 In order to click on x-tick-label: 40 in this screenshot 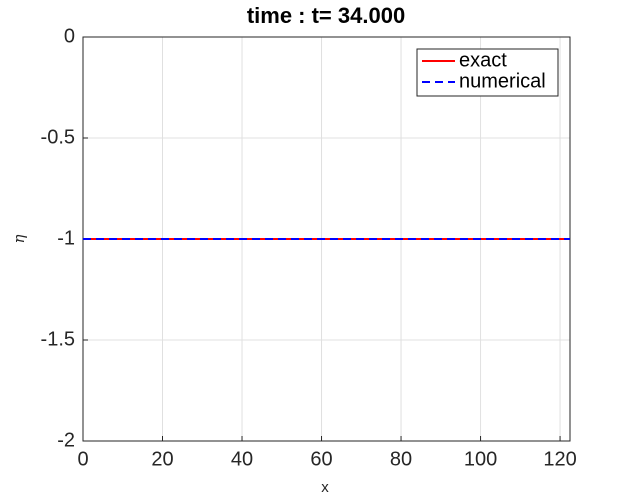, I will do `click(242, 459)`.